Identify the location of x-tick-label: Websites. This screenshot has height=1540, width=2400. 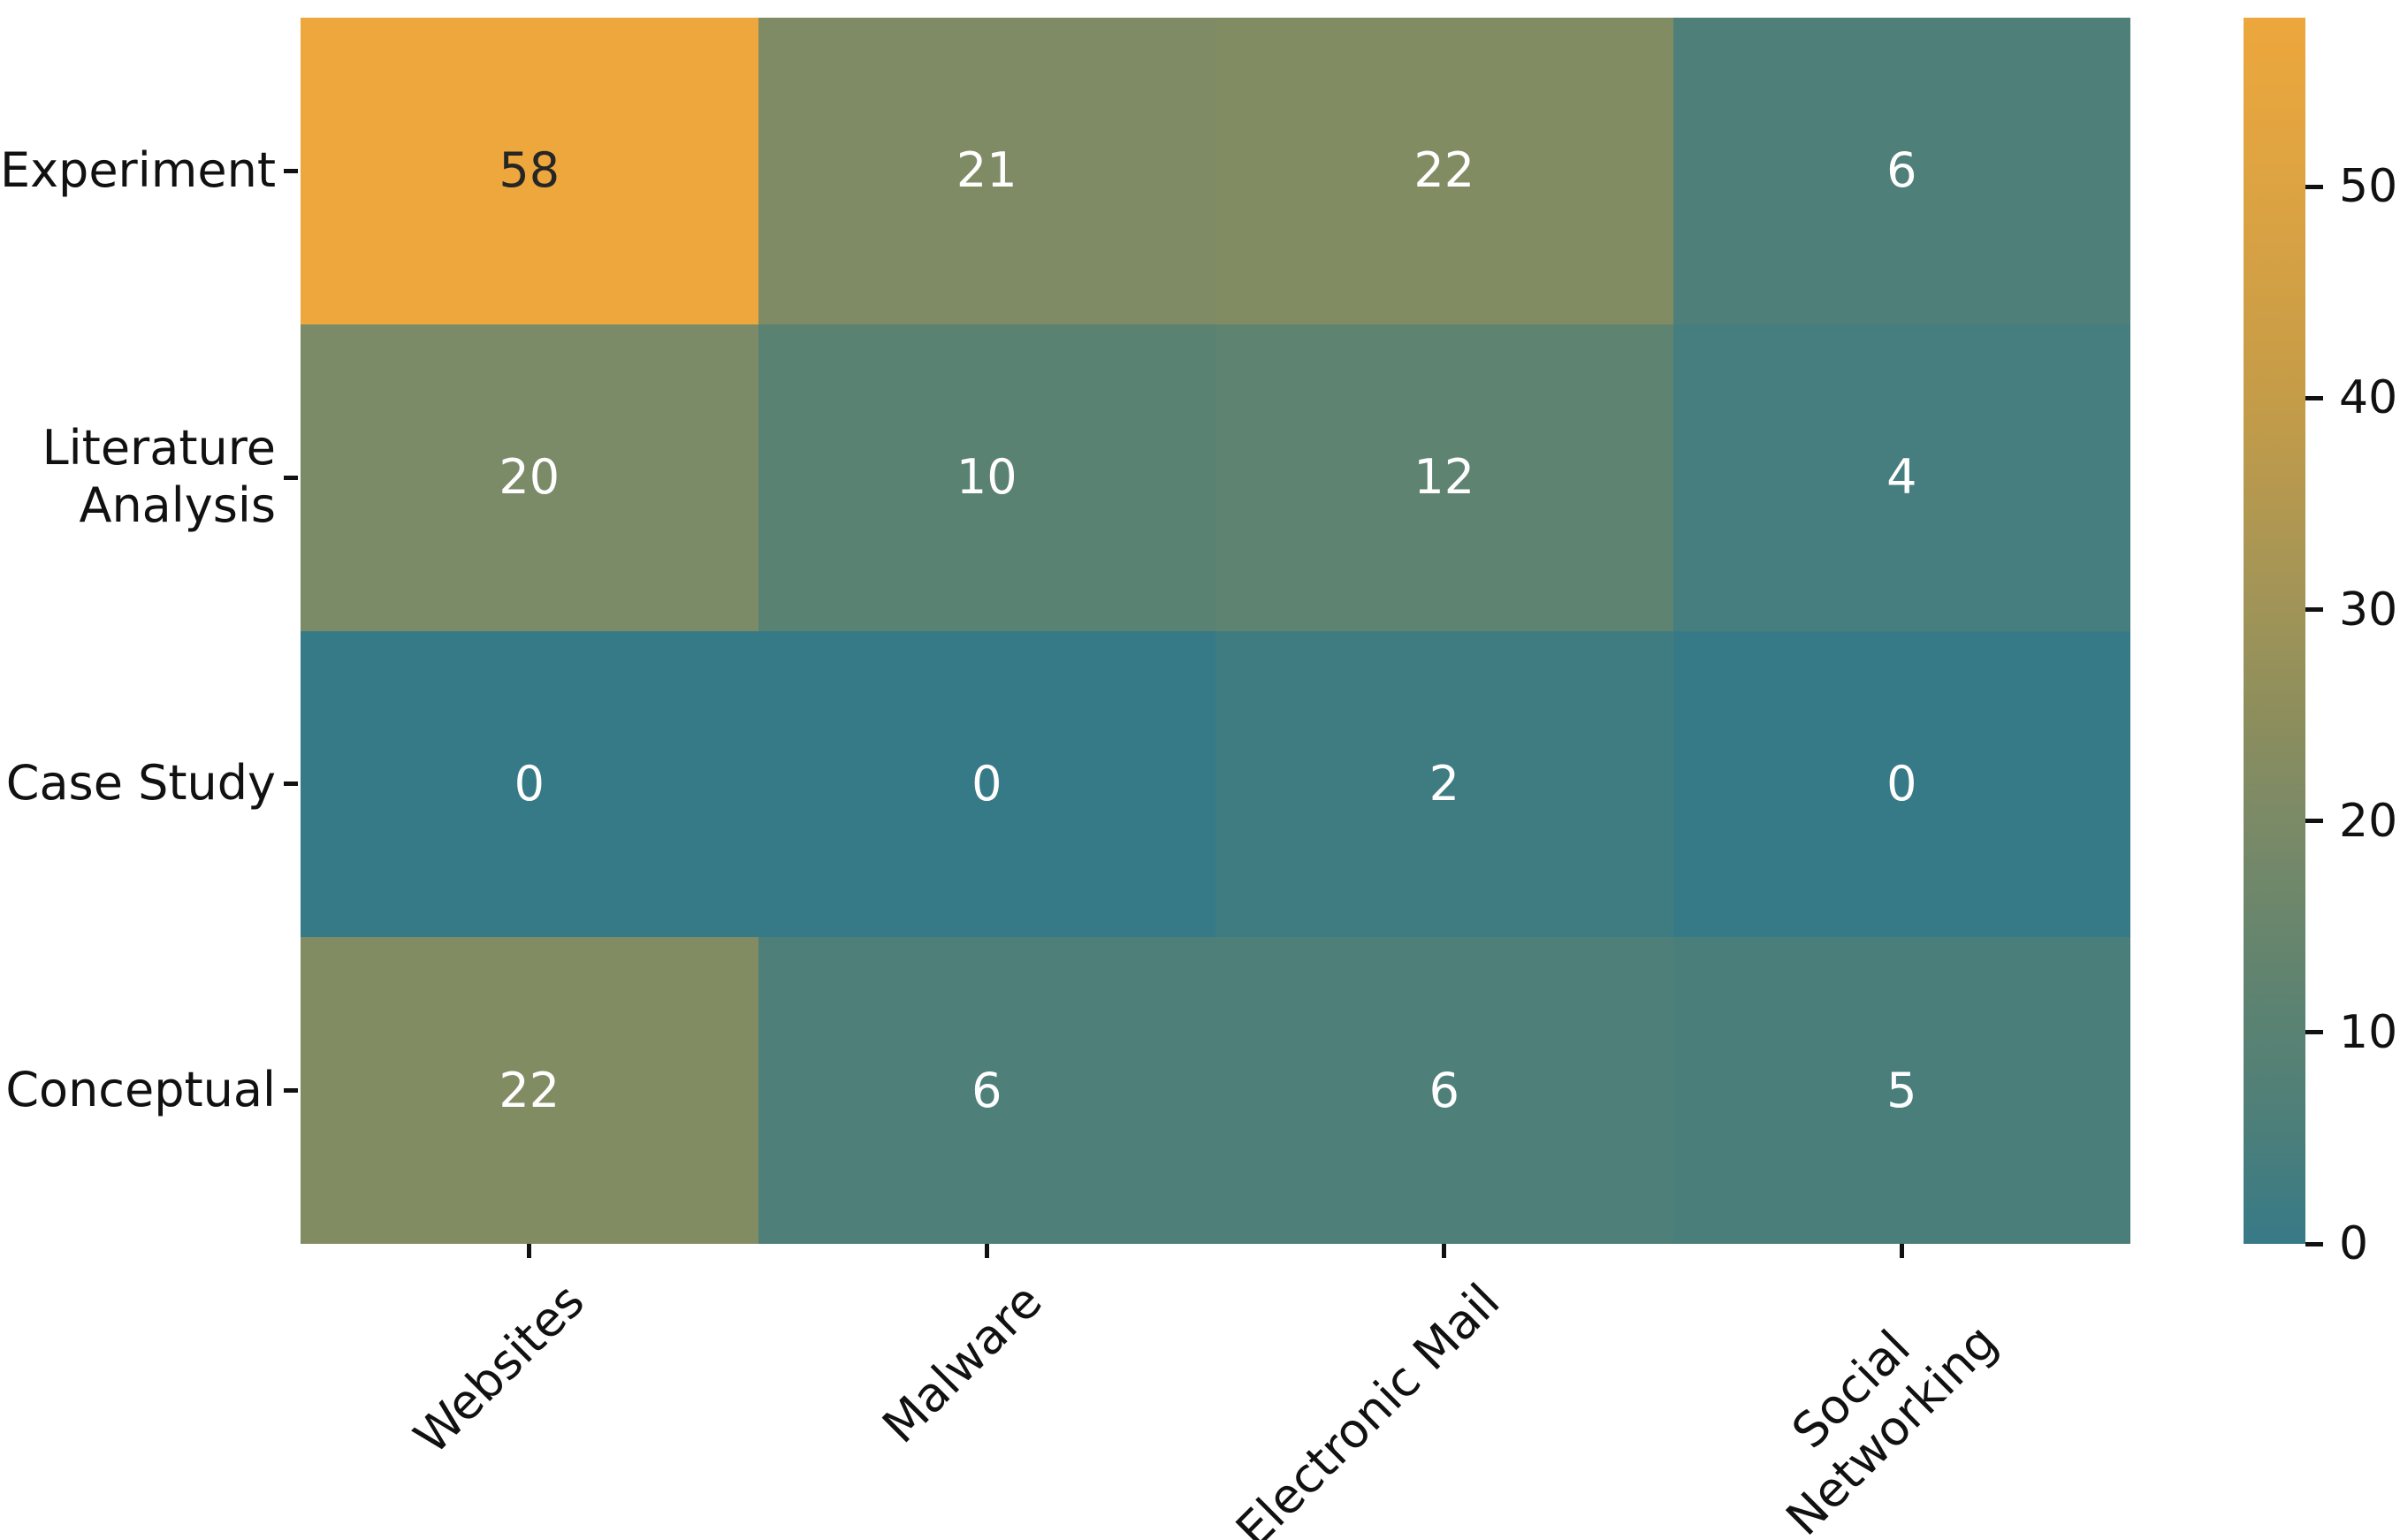
(501, 1369).